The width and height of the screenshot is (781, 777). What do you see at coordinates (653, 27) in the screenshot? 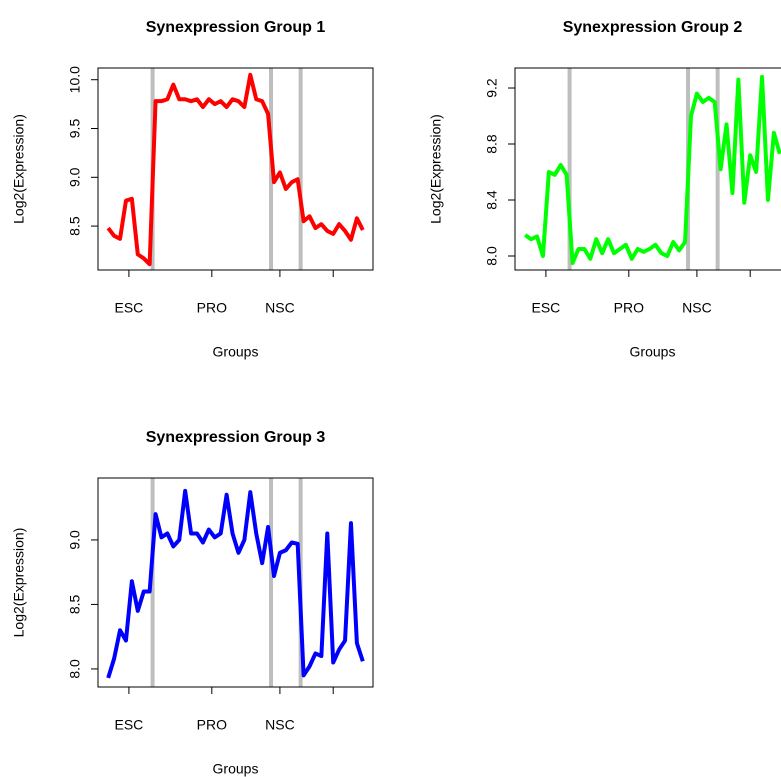
I see `chart-title: Synexpression Group 2` at bounding box center [653, 27].